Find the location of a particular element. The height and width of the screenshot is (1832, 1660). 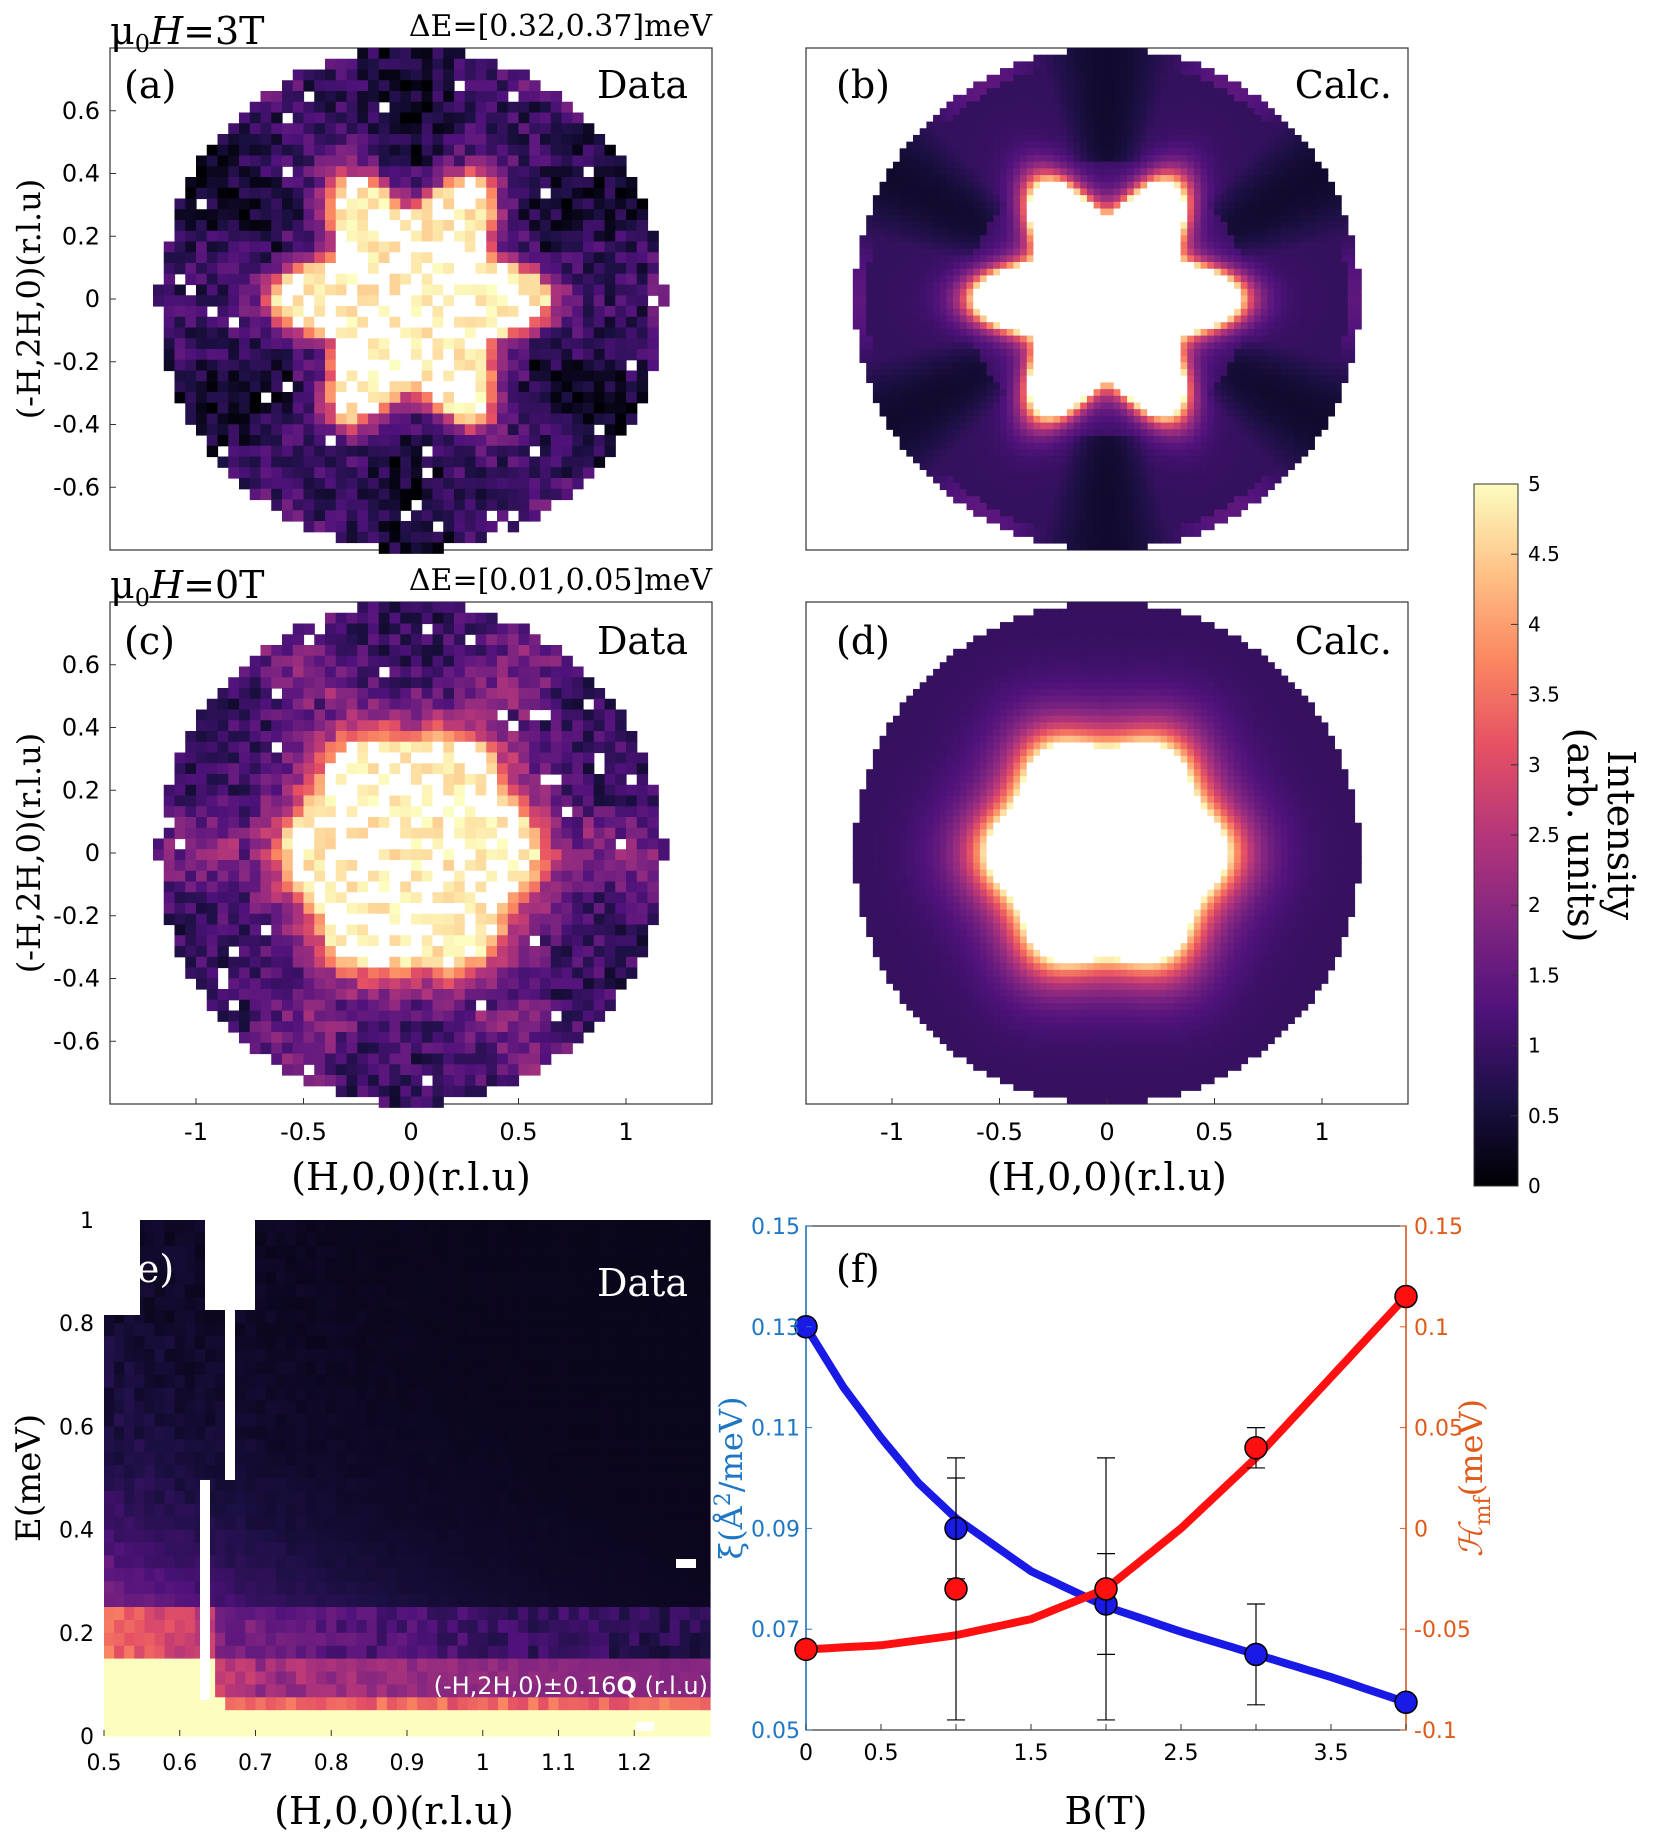

panel-c-energy: ΔE=[0.01,0.05]meV is located at coordinates (561, 580).